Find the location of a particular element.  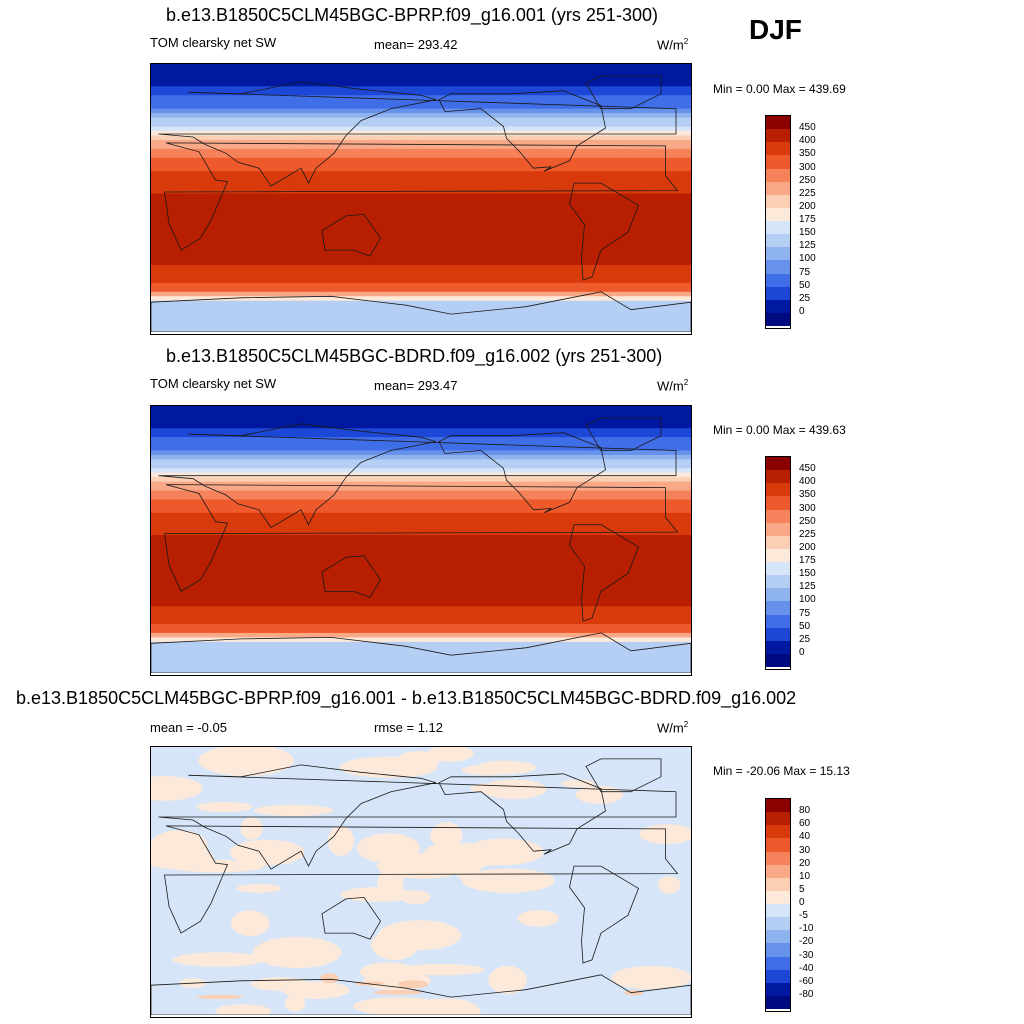

colorbar-tick-label: -20 is located at coordinates (806, 942).